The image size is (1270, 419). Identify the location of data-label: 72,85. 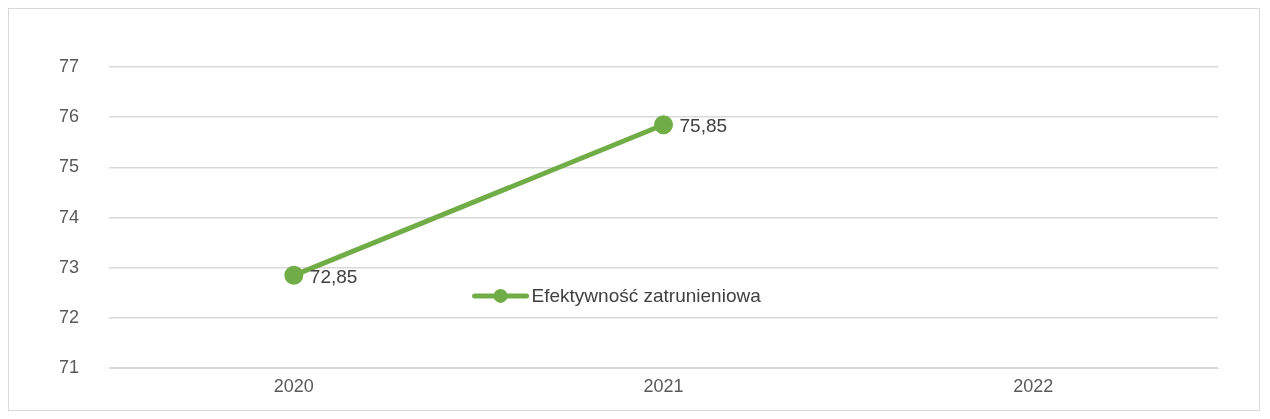
(333, 276).